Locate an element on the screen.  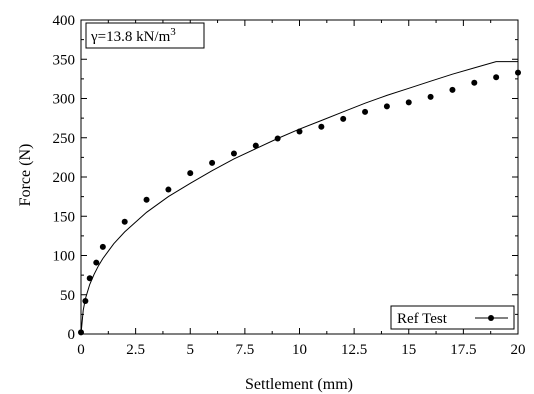
x-tick-label: 10 is located at coordinates (299, 350).